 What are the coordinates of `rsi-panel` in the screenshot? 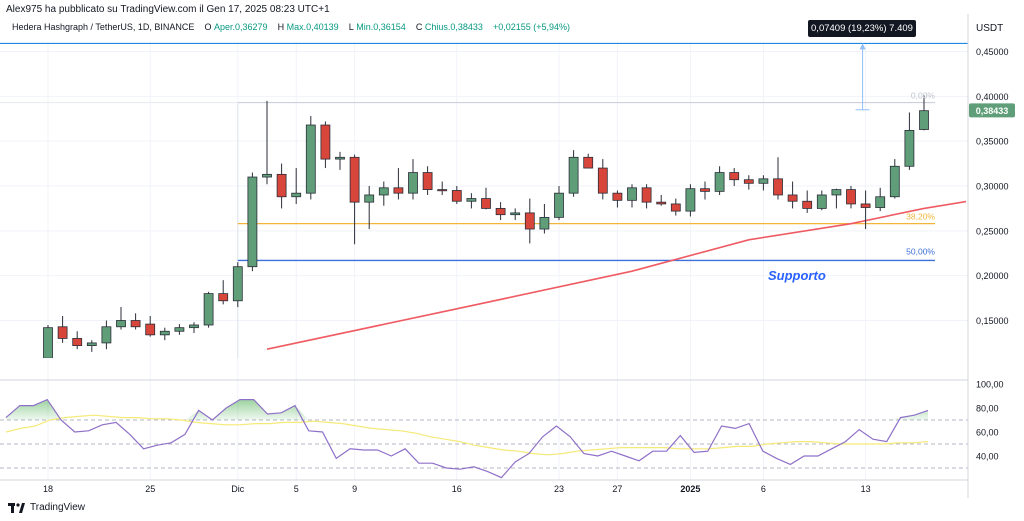 It's located at (484, 438).